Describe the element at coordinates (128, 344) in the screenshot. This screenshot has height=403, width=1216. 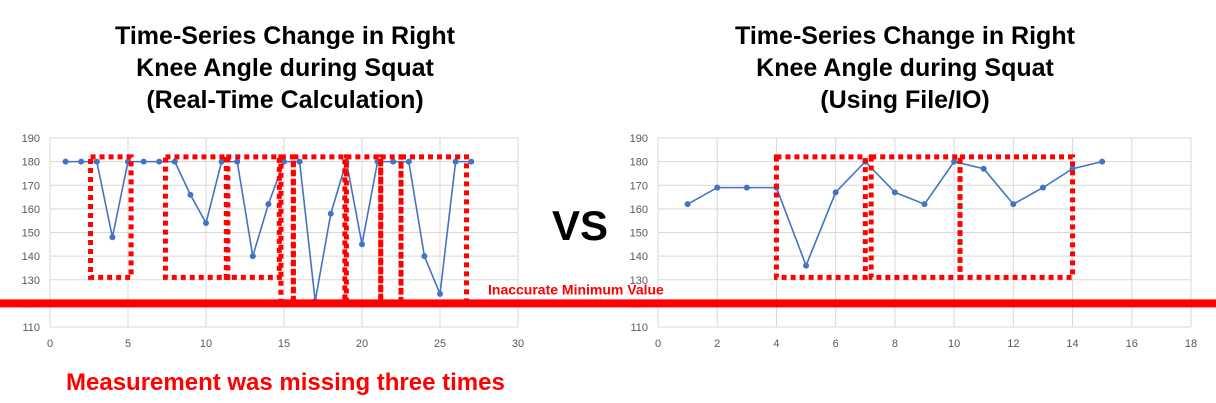
I see `x-tick-label: 5` at that location.